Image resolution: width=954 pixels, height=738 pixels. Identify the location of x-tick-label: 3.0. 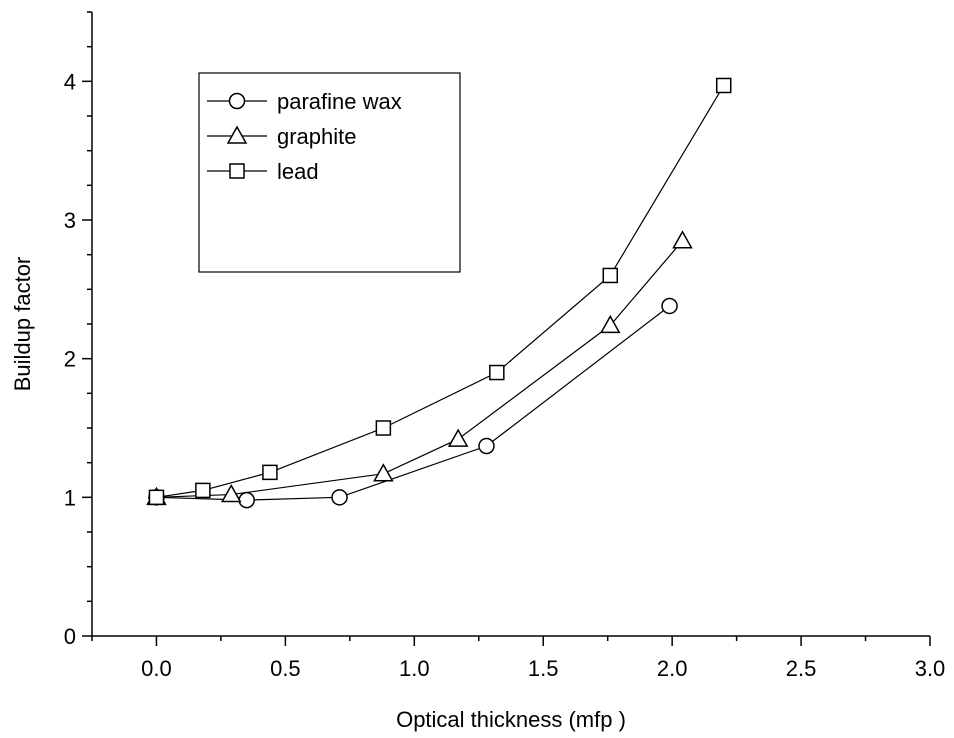
(930, 668).